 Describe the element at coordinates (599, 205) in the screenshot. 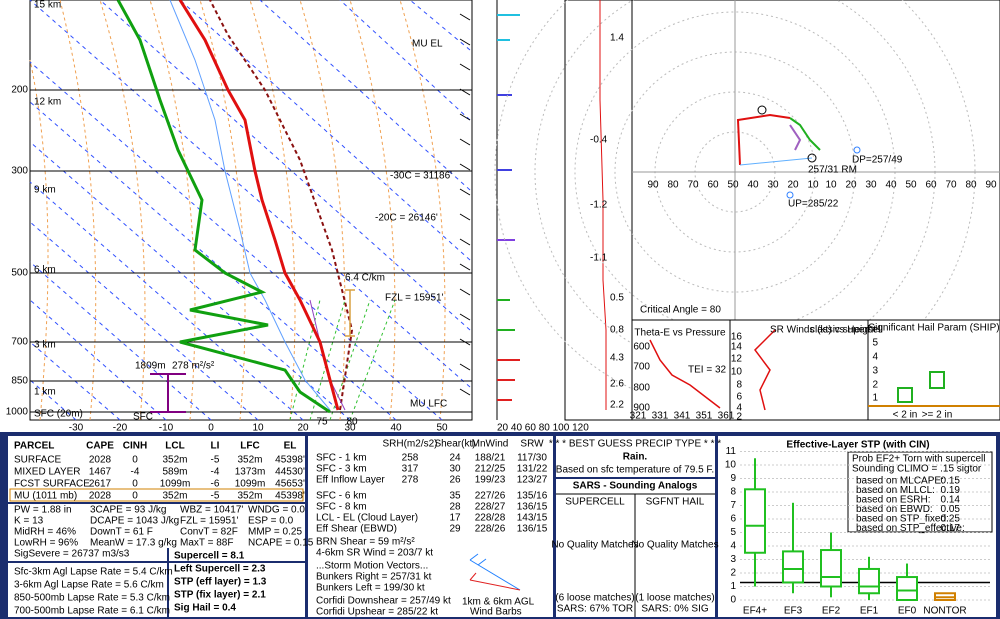

I see `theta-label: -1.2` at that location.